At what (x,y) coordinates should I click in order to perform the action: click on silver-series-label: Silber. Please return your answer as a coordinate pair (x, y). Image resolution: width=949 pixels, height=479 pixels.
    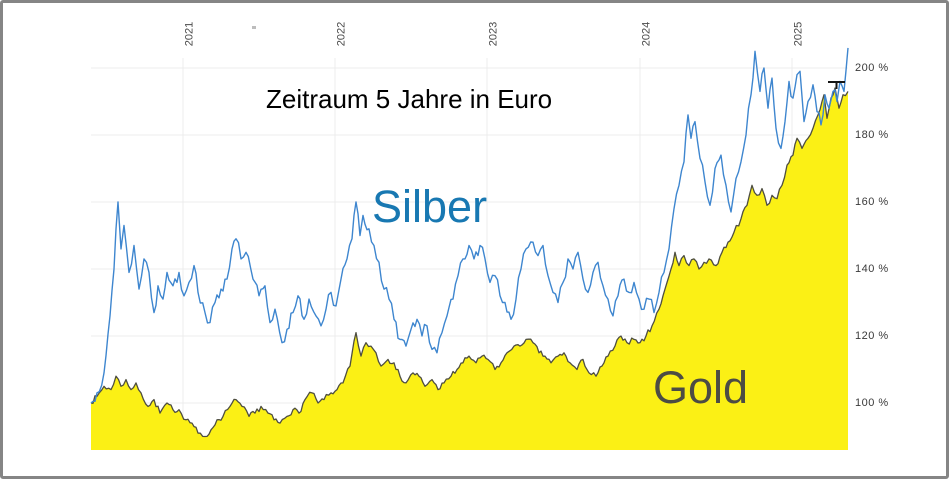
    Looking at the image, I should click on (430, 206).